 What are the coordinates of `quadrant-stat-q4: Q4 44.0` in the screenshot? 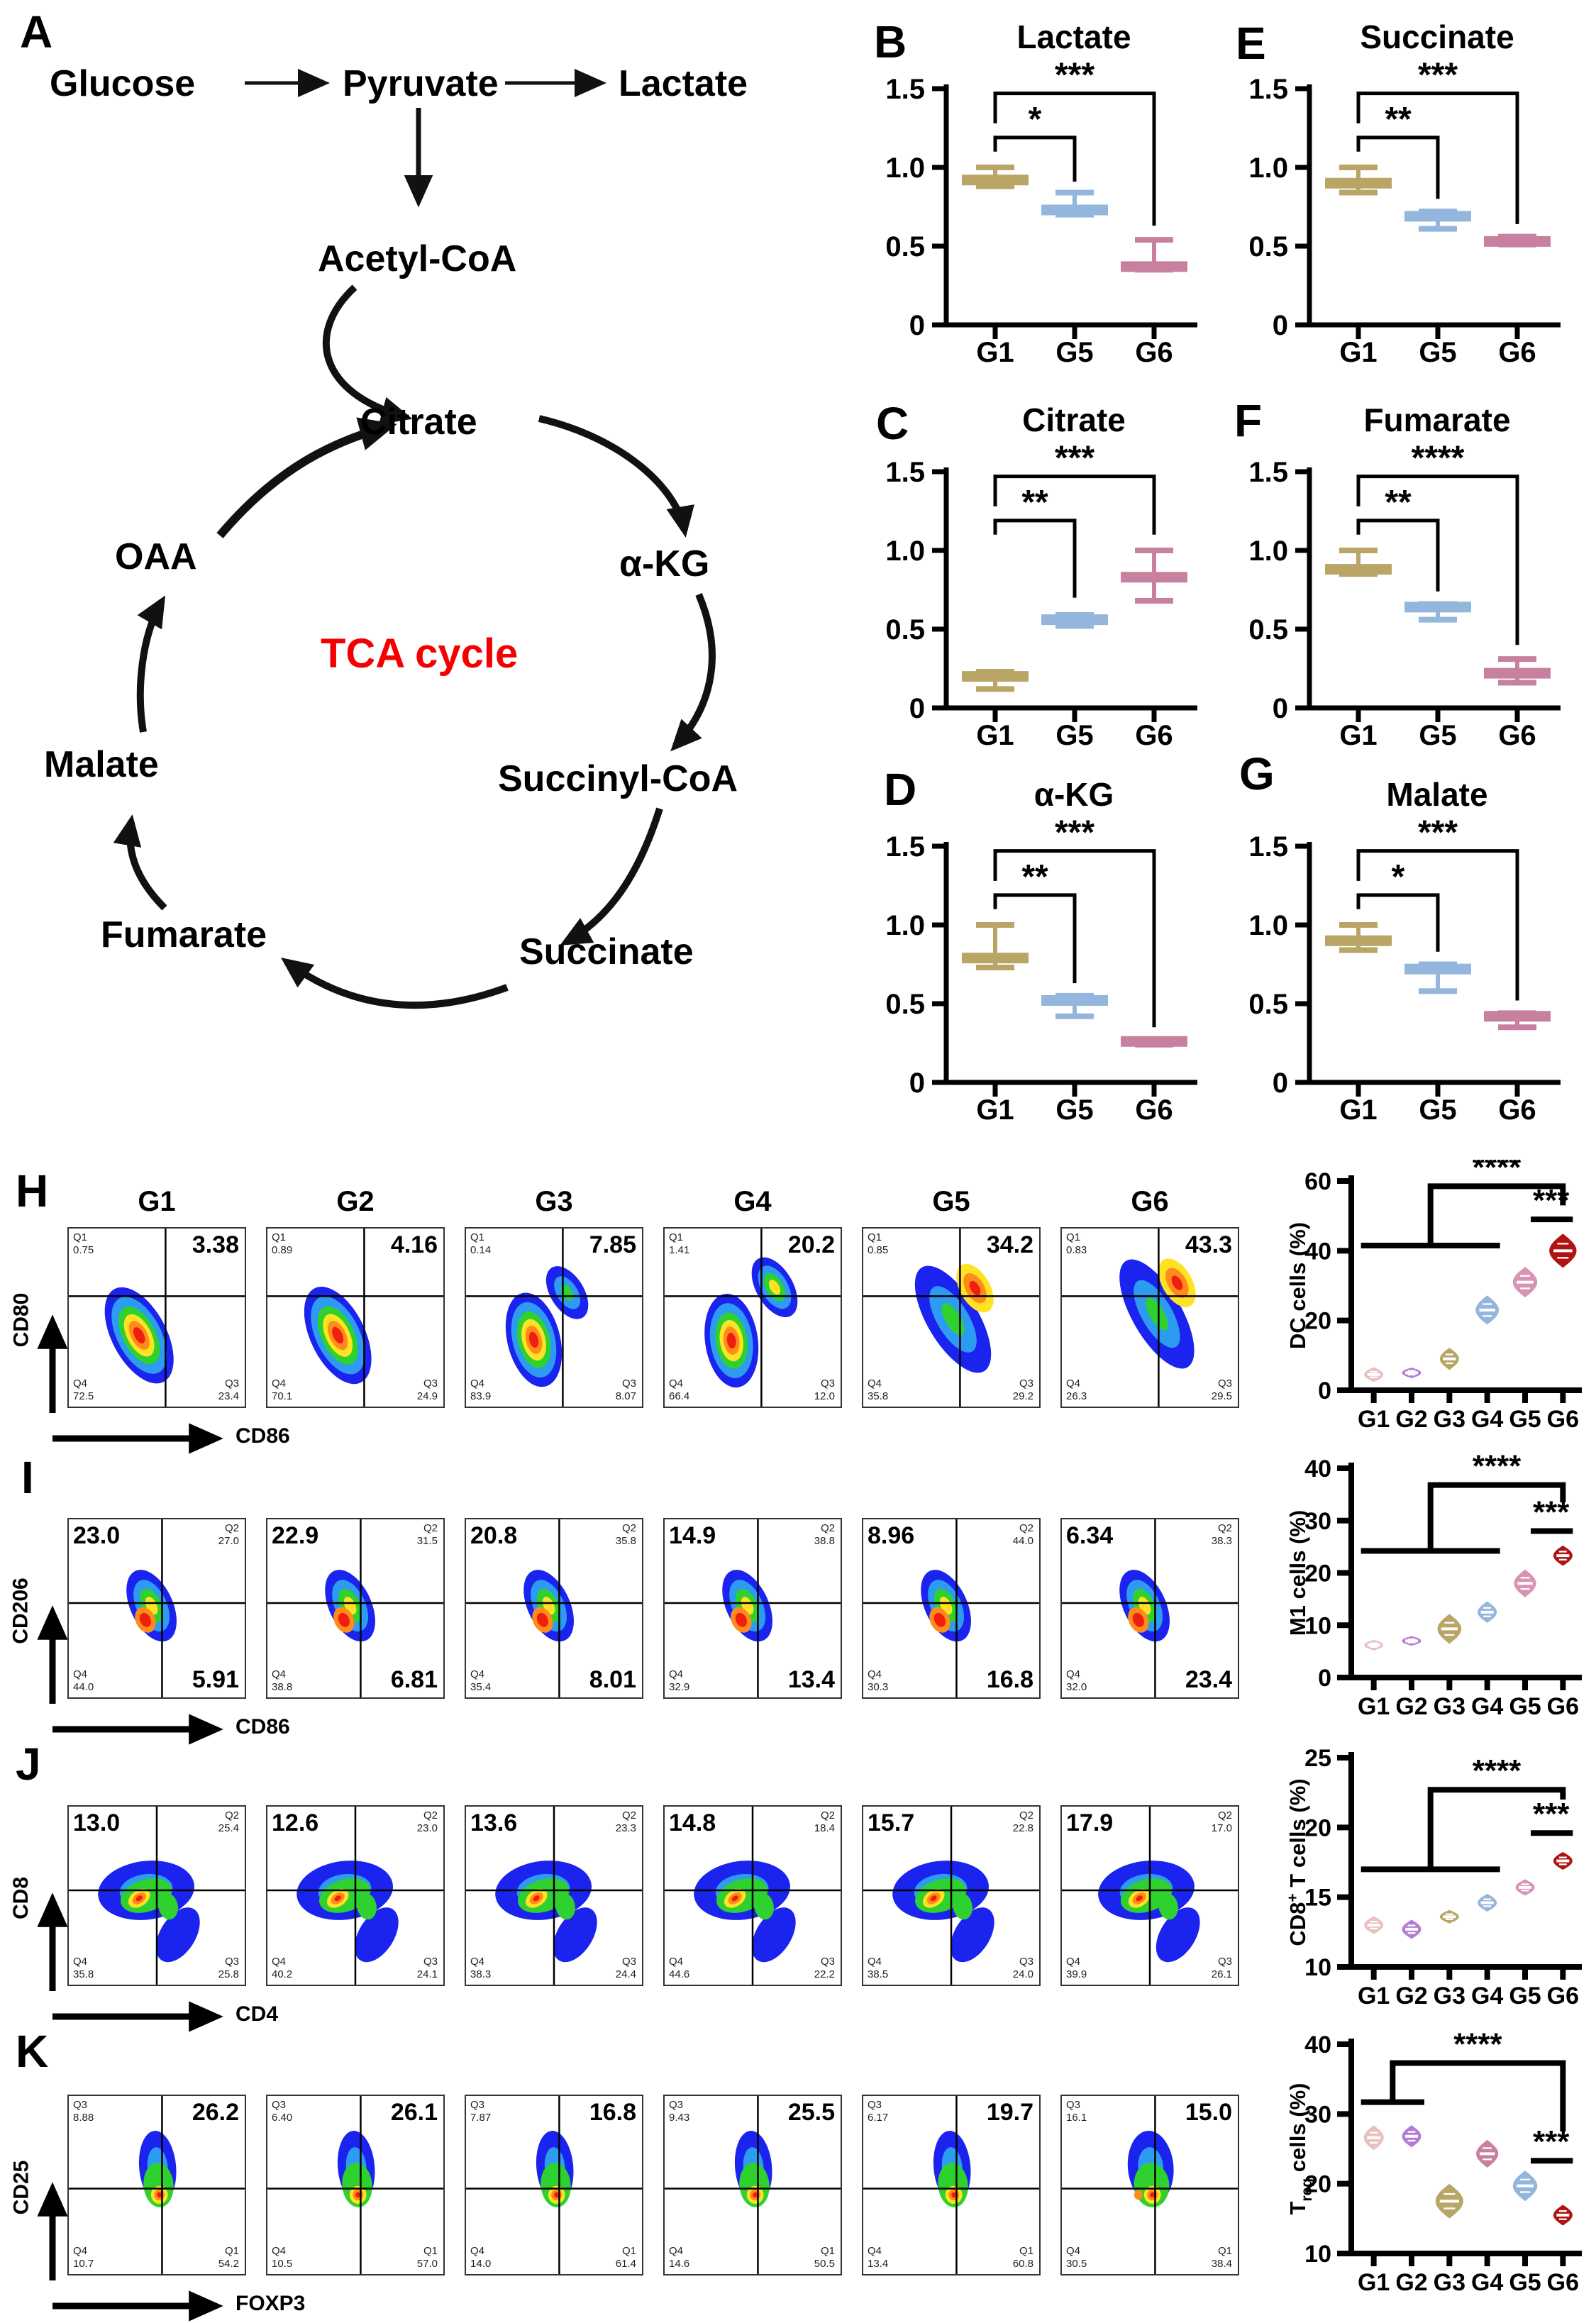 It's located at (83, 1681).